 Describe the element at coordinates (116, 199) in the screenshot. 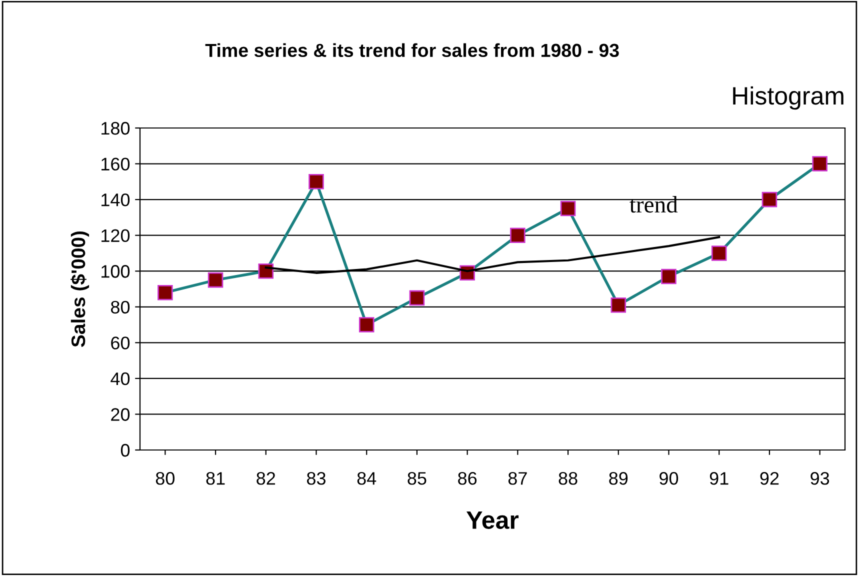

I see `y-tick-label: 140` at that location.